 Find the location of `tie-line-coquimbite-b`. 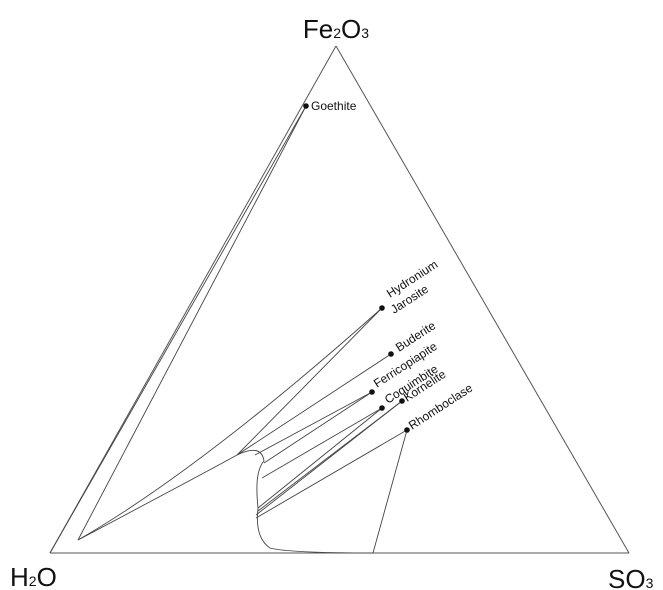

tie-line-coquimbite-b is located at coordinates (320, 458).